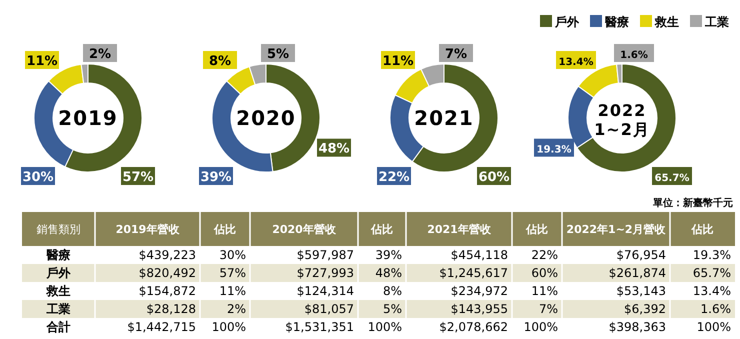 Image resolution: width=740 pixels, height=339 pixels. Describe the element at coordinates (567, 22) in the screenshot. I see `legend-label: 戶外` at that location.